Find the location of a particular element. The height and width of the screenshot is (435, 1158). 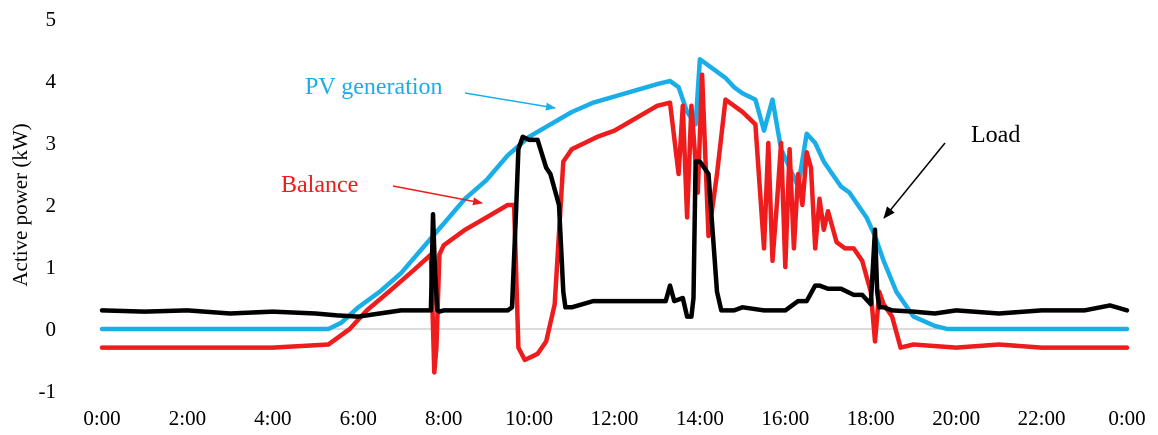

y-tick-label: 4 is located at coordinates (51, 81).